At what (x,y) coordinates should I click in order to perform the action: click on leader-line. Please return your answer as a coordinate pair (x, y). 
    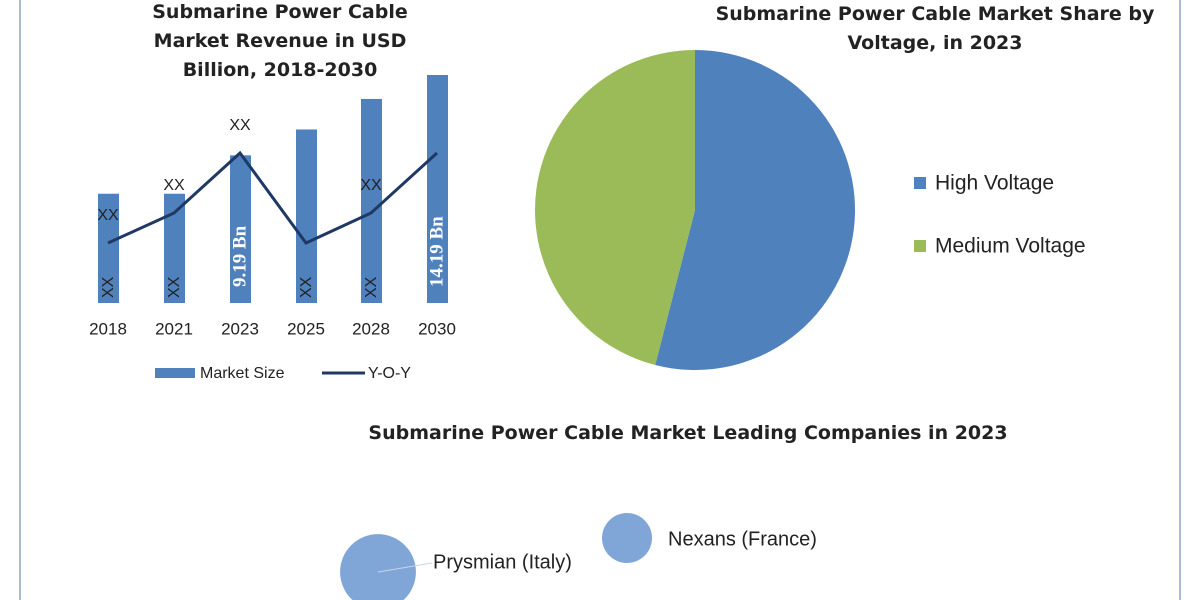
    Looking at the image, I should click on (405, 567).